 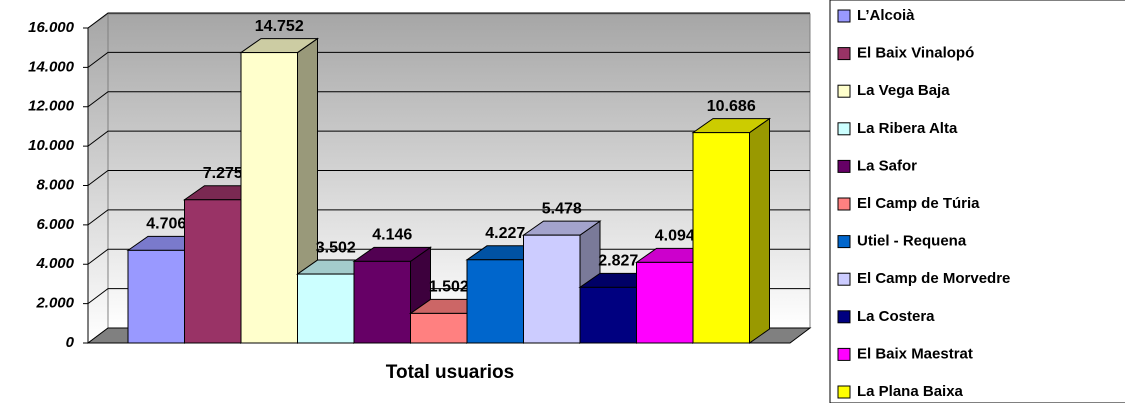 What do you see at coordinates (449, 287) in the screenshot?
I see `value-label: 1.502` at bounding box center [449, 287].